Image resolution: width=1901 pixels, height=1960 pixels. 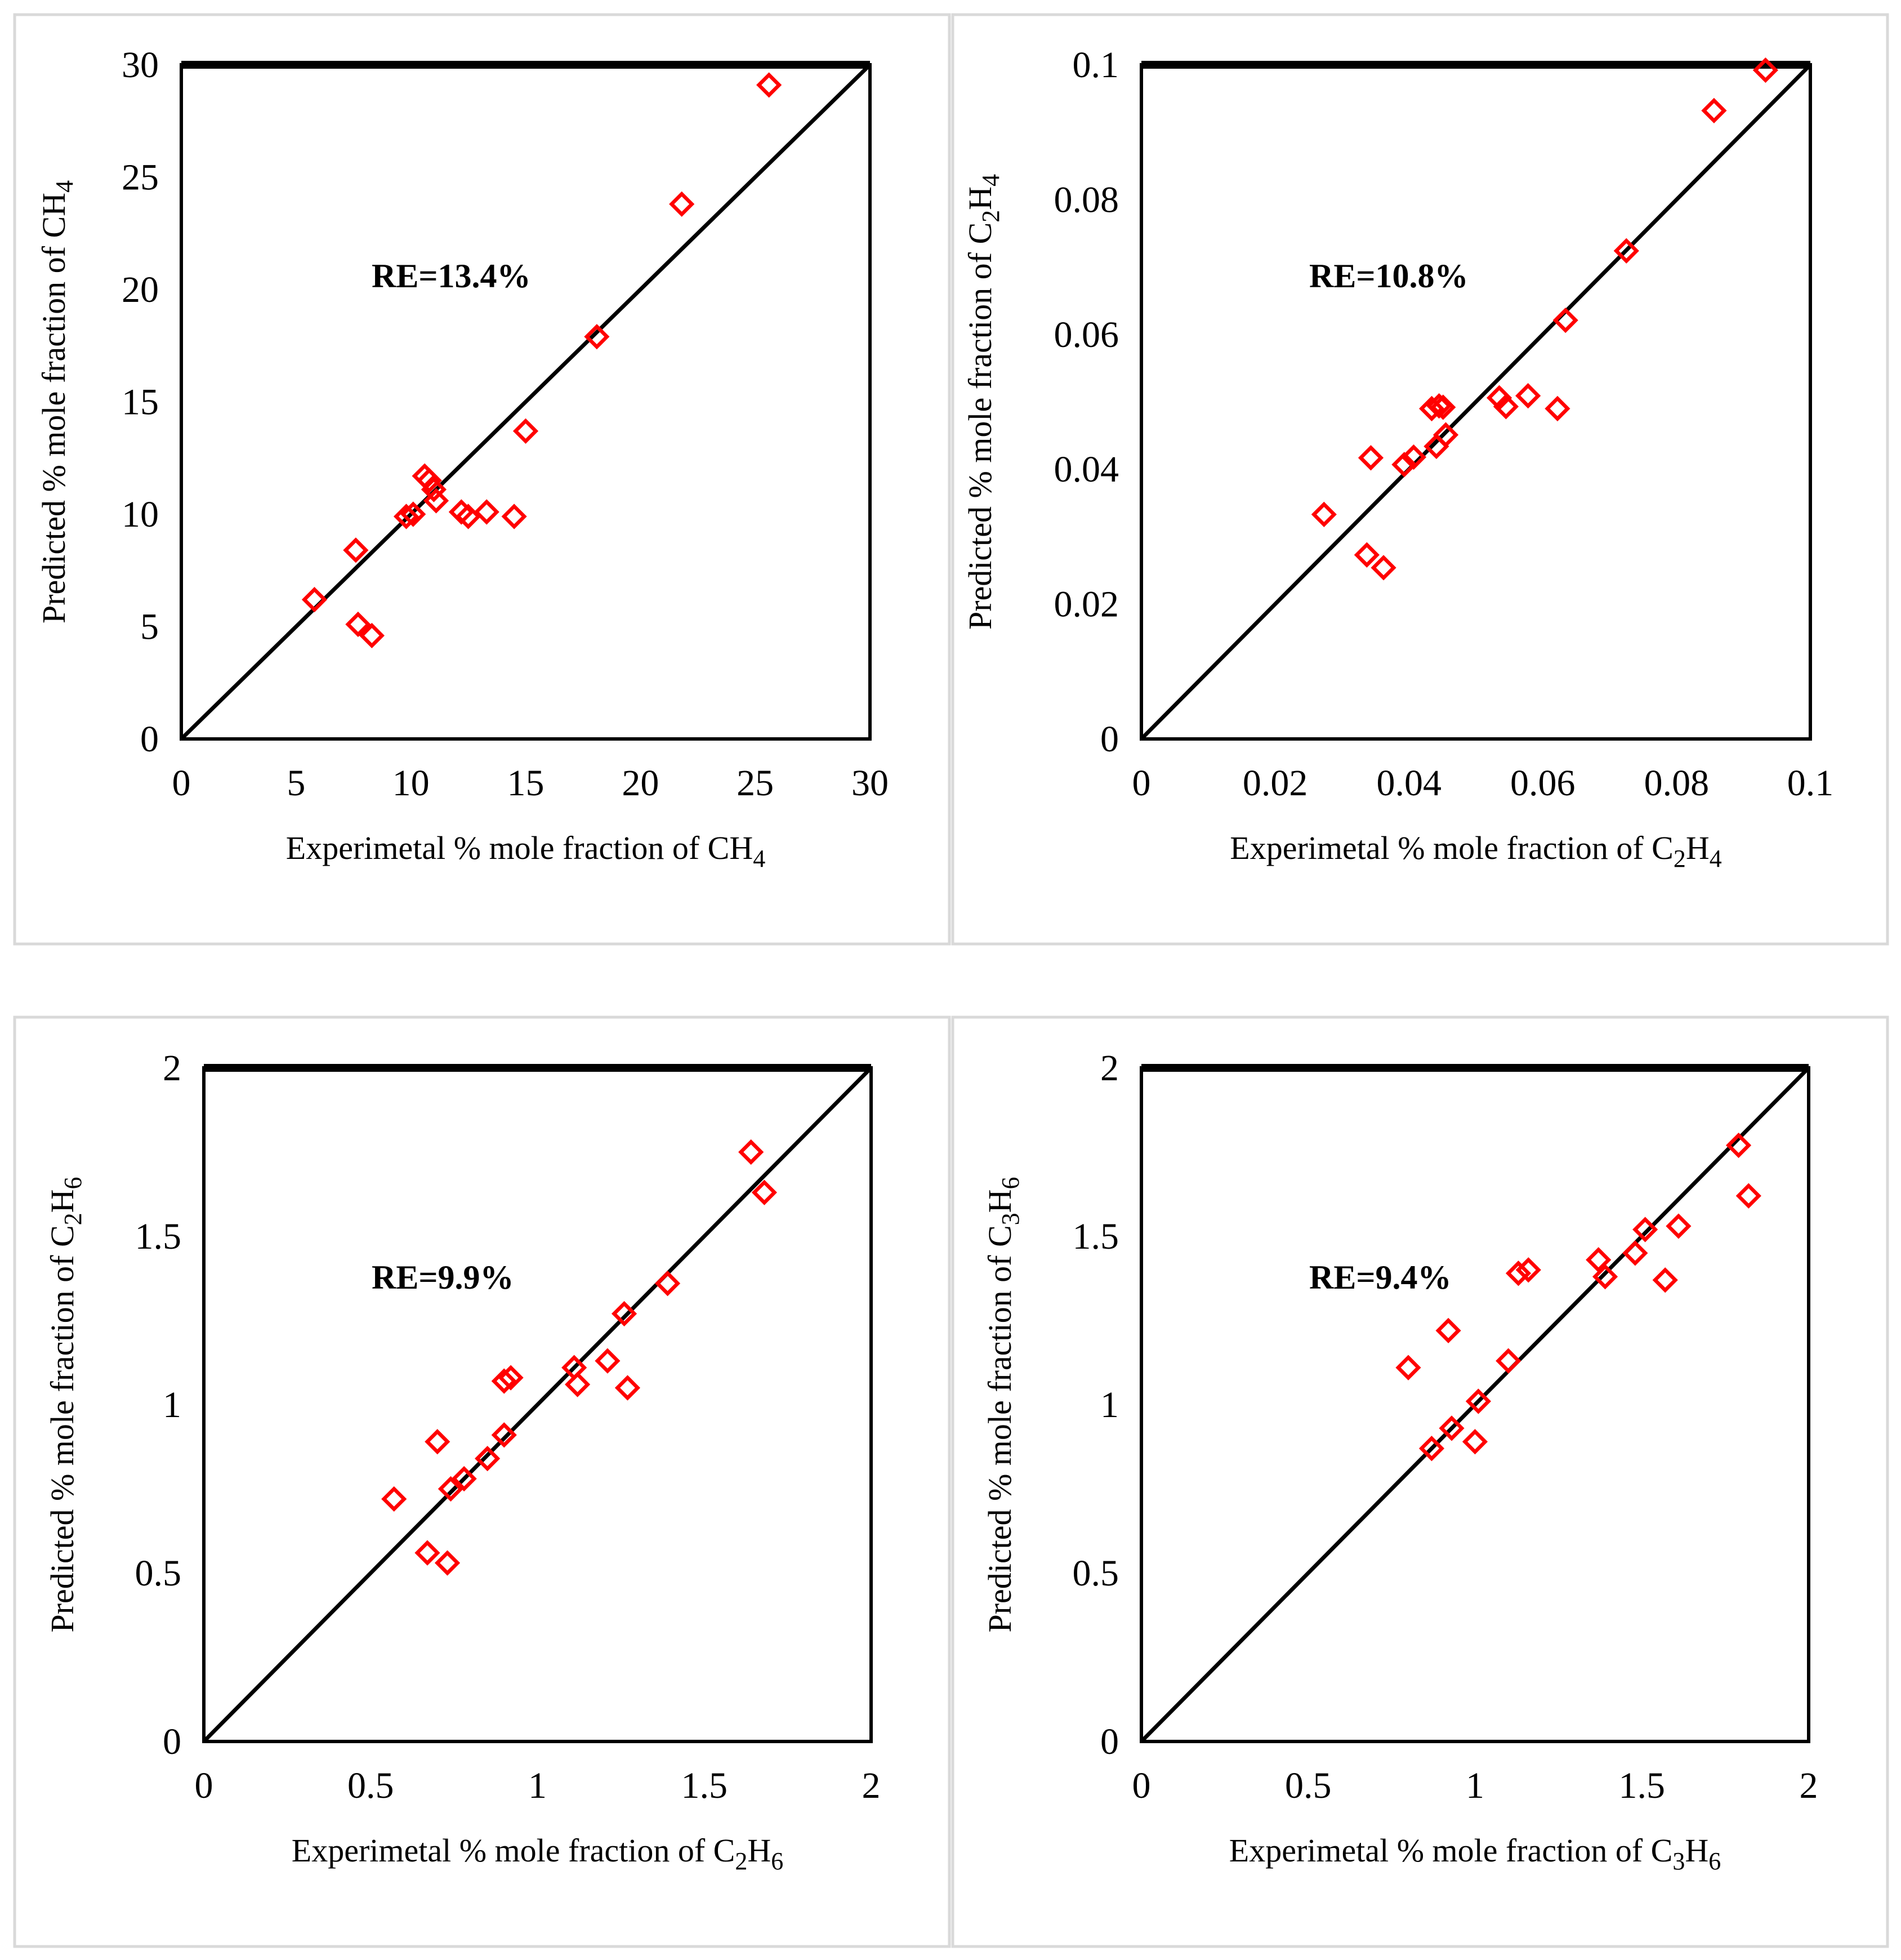 What do you see at coordinates (1010, 1219) in the screenshot?
I see `y-axis-label-subscript: 3` at bounding box center [1010, 1219].